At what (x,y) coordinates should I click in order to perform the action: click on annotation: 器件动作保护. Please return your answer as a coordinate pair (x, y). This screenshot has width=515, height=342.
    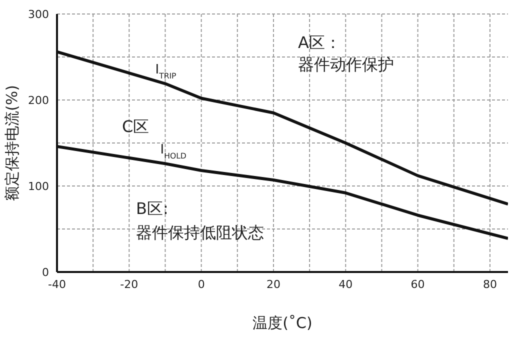
    Looking at the image, I should click on (346, 64).